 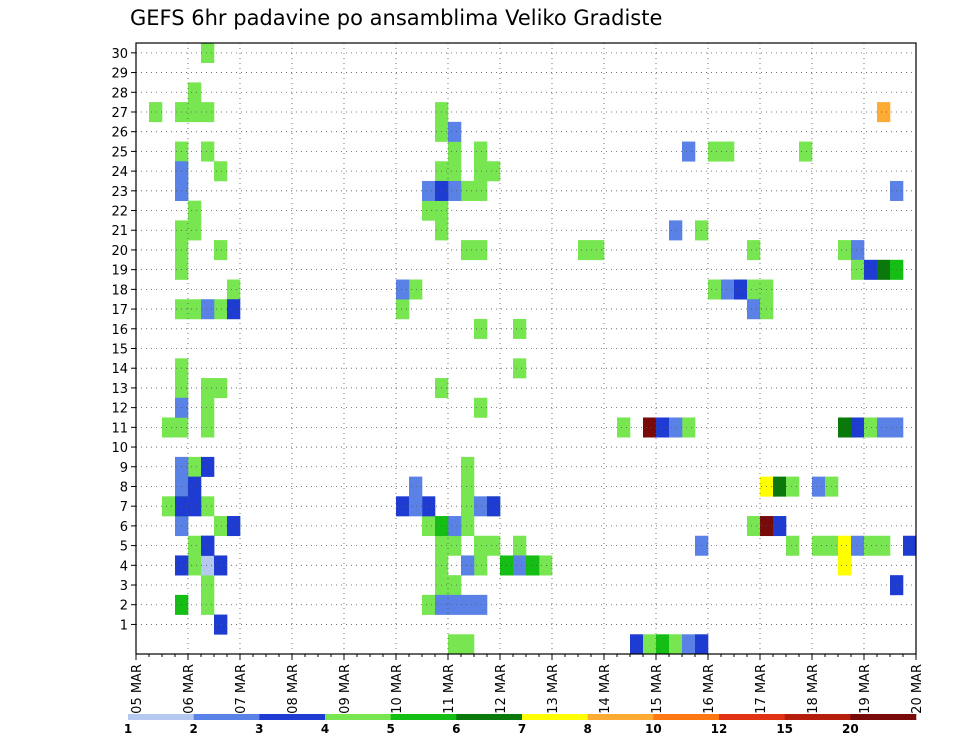 What do you see at coordinates (119, 152) in the screenshot?
I see `y-tick-label: 25` at bounding box center [119, 152].